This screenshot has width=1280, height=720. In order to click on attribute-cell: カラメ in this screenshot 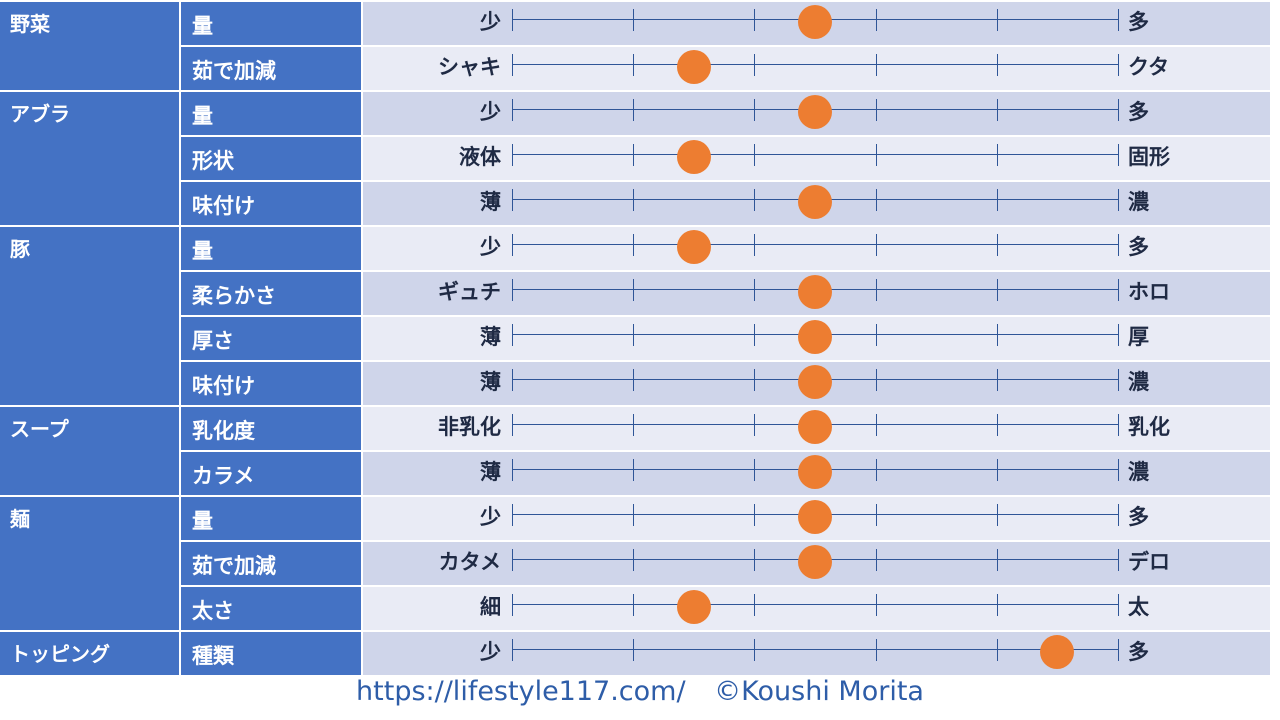, I will do `click(271, 472)`.